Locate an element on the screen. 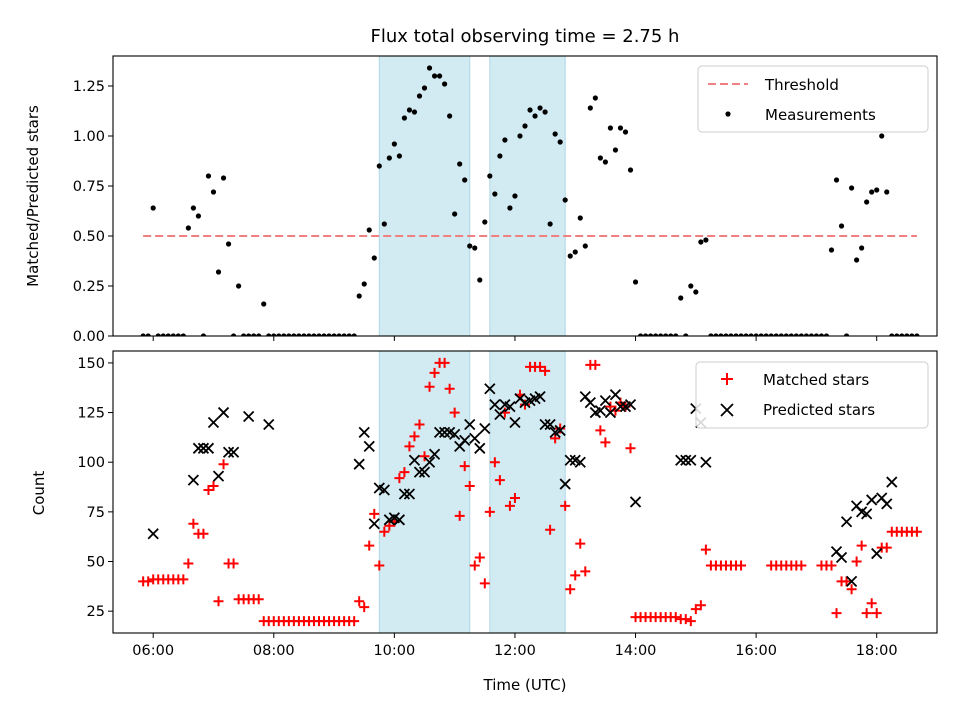 The width and height of the screenshot is (960, 720). shaded-interval is located at coordinates (527, 492).